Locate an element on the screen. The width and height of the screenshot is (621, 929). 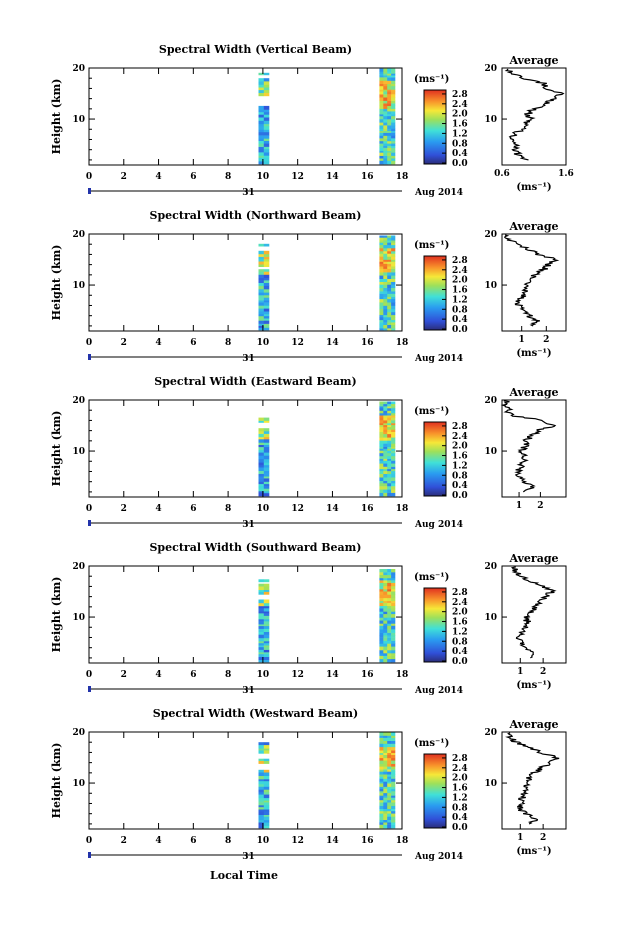
average-y-tick-label: 20 is located at coordinates (490, 401).